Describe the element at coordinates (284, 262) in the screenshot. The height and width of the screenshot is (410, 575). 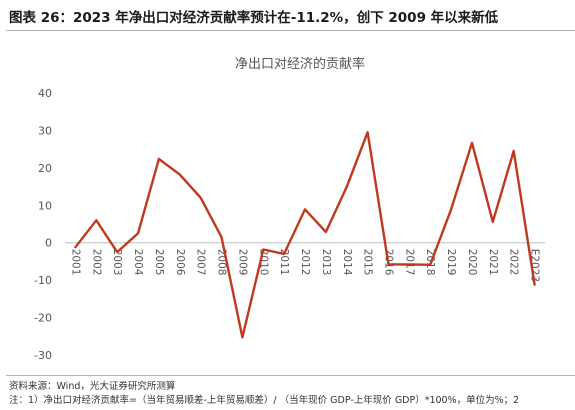
I see `x-tick-label: 2011` at that location.